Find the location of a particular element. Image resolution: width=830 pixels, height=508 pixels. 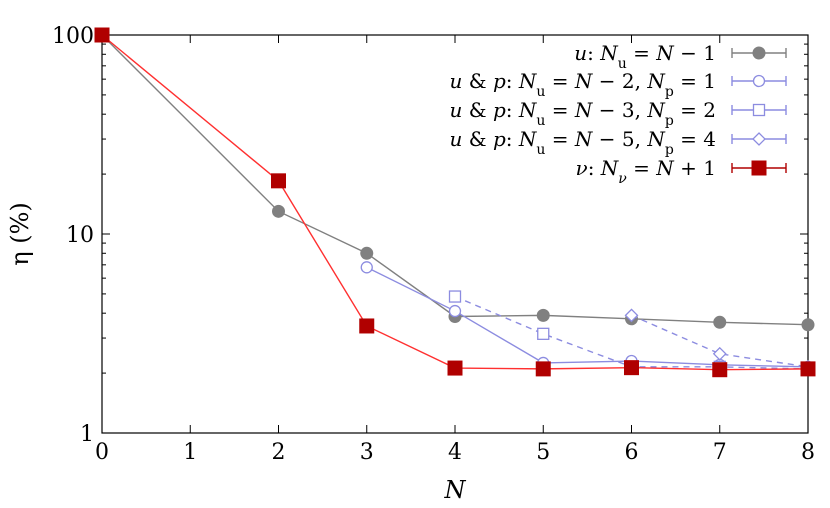

legend-label-part: − 5, is located at coordinates (619, 139).